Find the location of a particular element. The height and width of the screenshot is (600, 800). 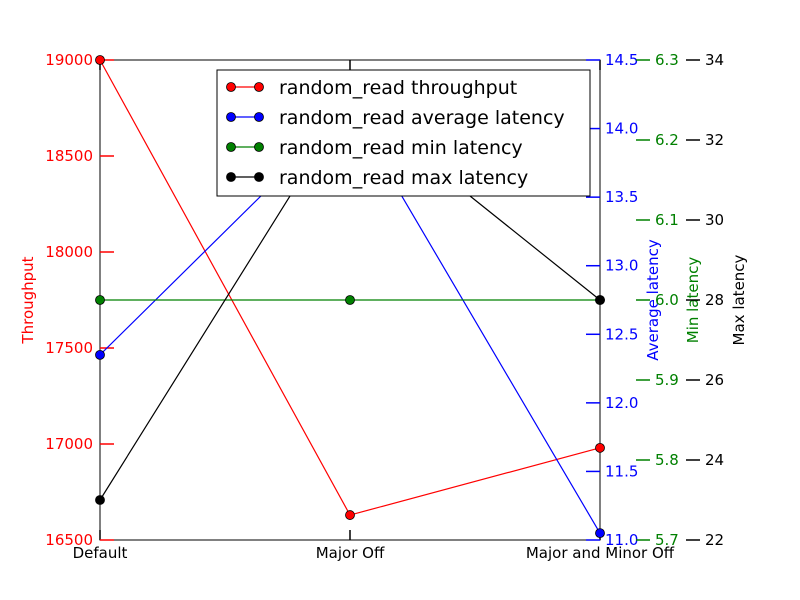

legend-label: random_read min latency is located at coordinates (401, 148).